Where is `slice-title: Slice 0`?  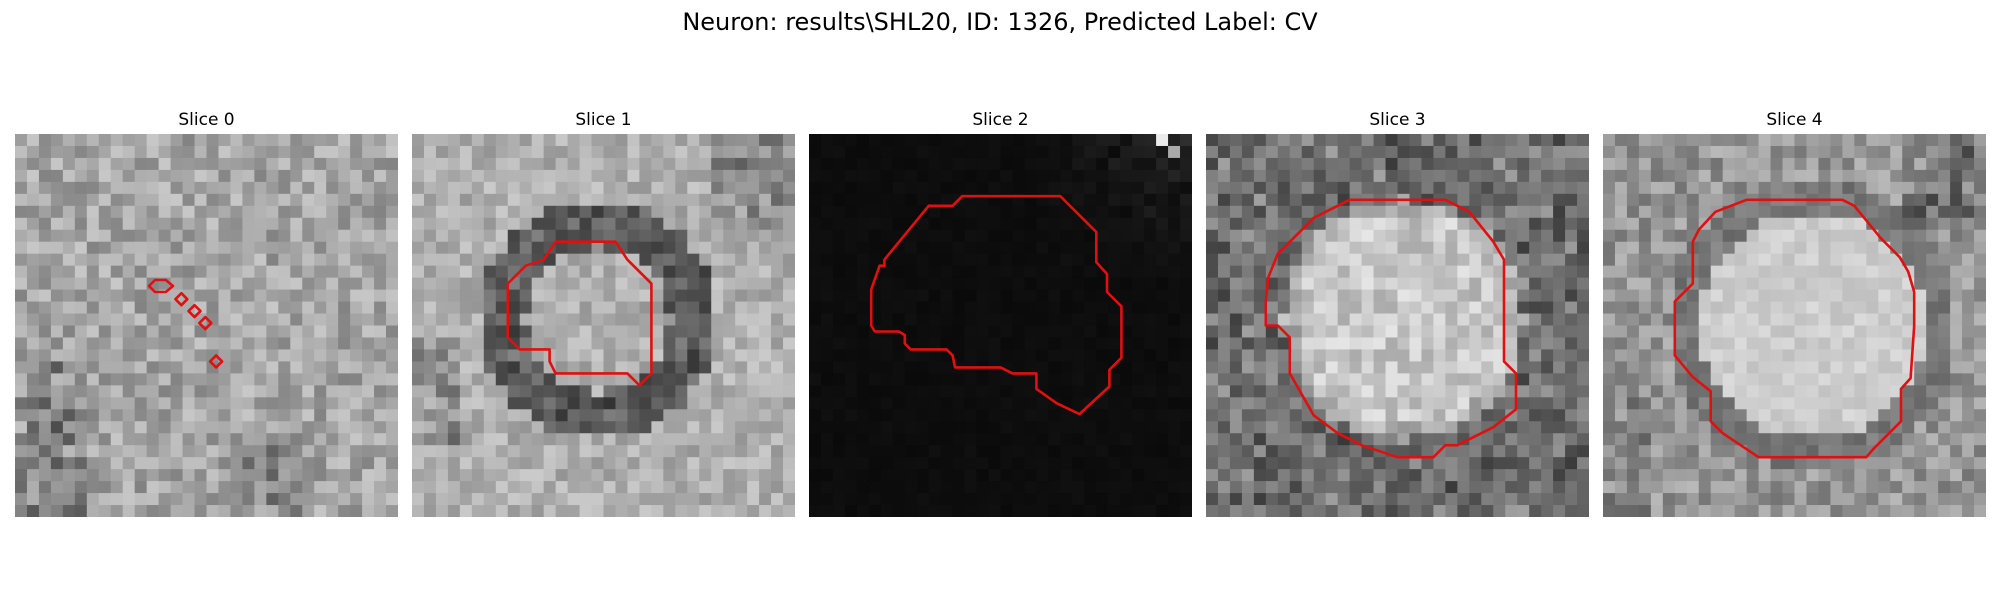
slice-title: Slice 0 is located at coordinates (206, 120).